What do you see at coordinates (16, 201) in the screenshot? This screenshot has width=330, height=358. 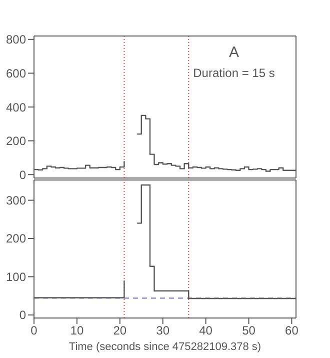 I see `y-tick-label: 300` at bounding box center [16, 201].